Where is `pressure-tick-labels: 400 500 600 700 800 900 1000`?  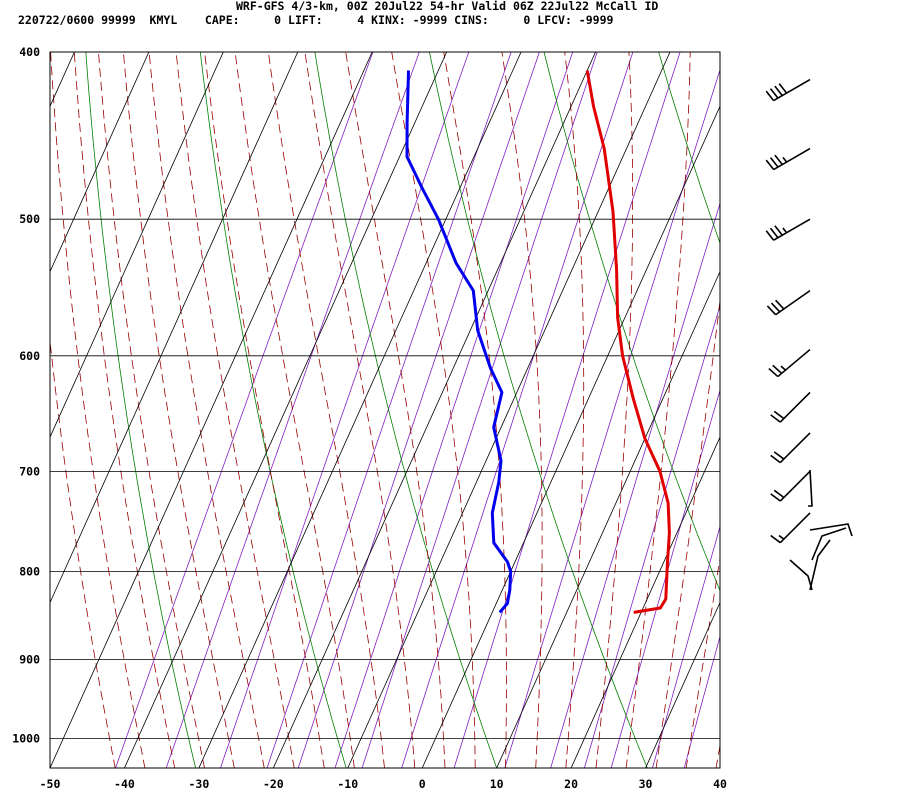 pressure-tick-labels: 400 500 600 700 800 900 1000 is located at coordinates (26, 395).